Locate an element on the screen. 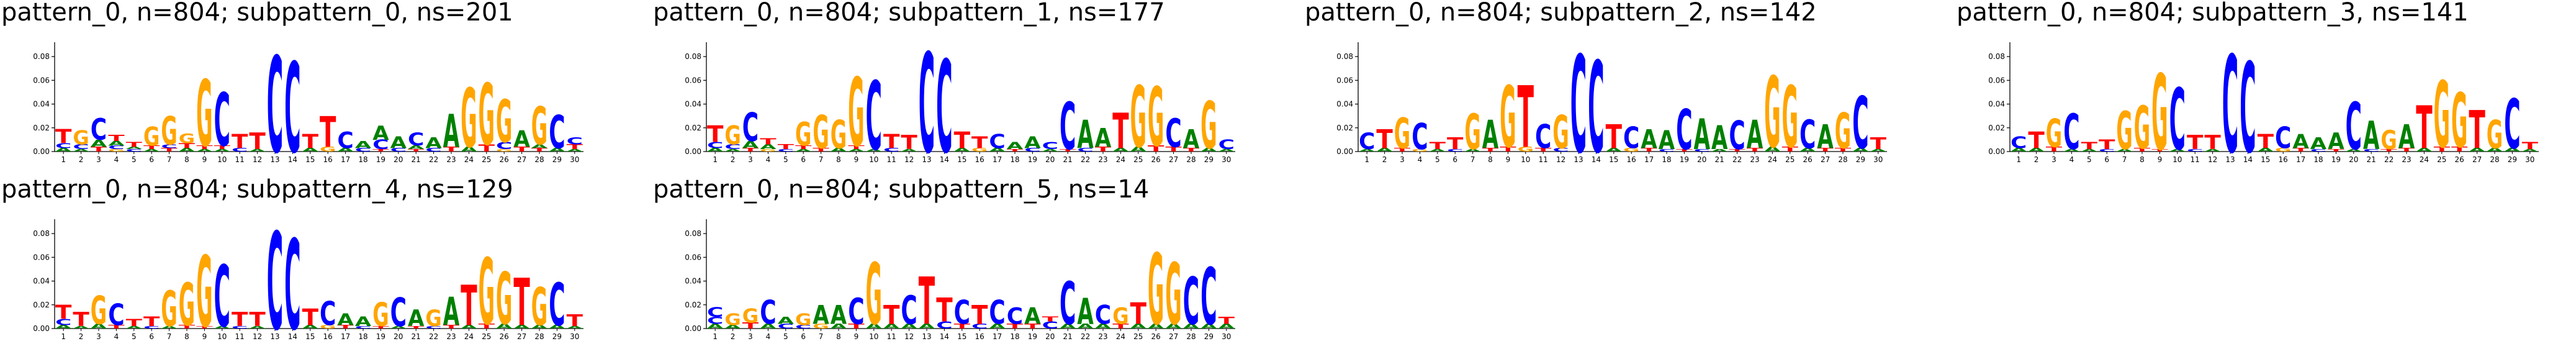 The height and width of the screenshot is (354, 2576). y-tick-label: 0.02 is located at coordinates (693, 128).